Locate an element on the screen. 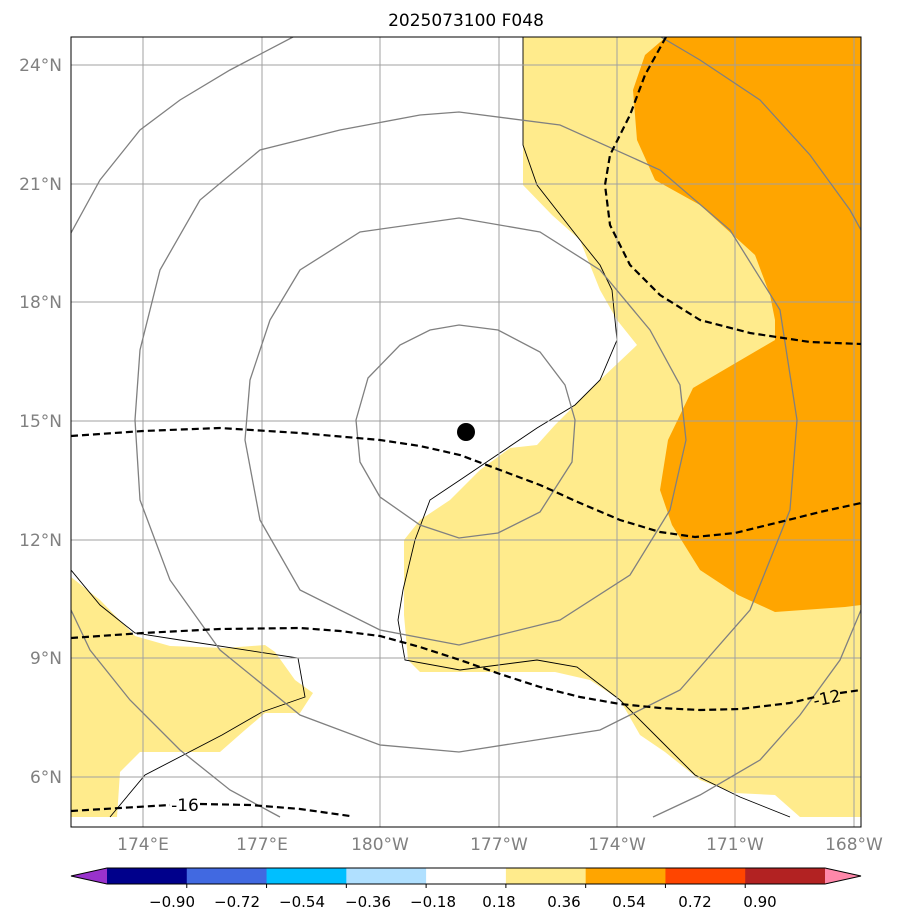 This screenshot has height=924, width=899. latitude-labels: 24°N 21°N 18°N 15°N 12°N 9°N 6°N is located at coordinates (40, 422).